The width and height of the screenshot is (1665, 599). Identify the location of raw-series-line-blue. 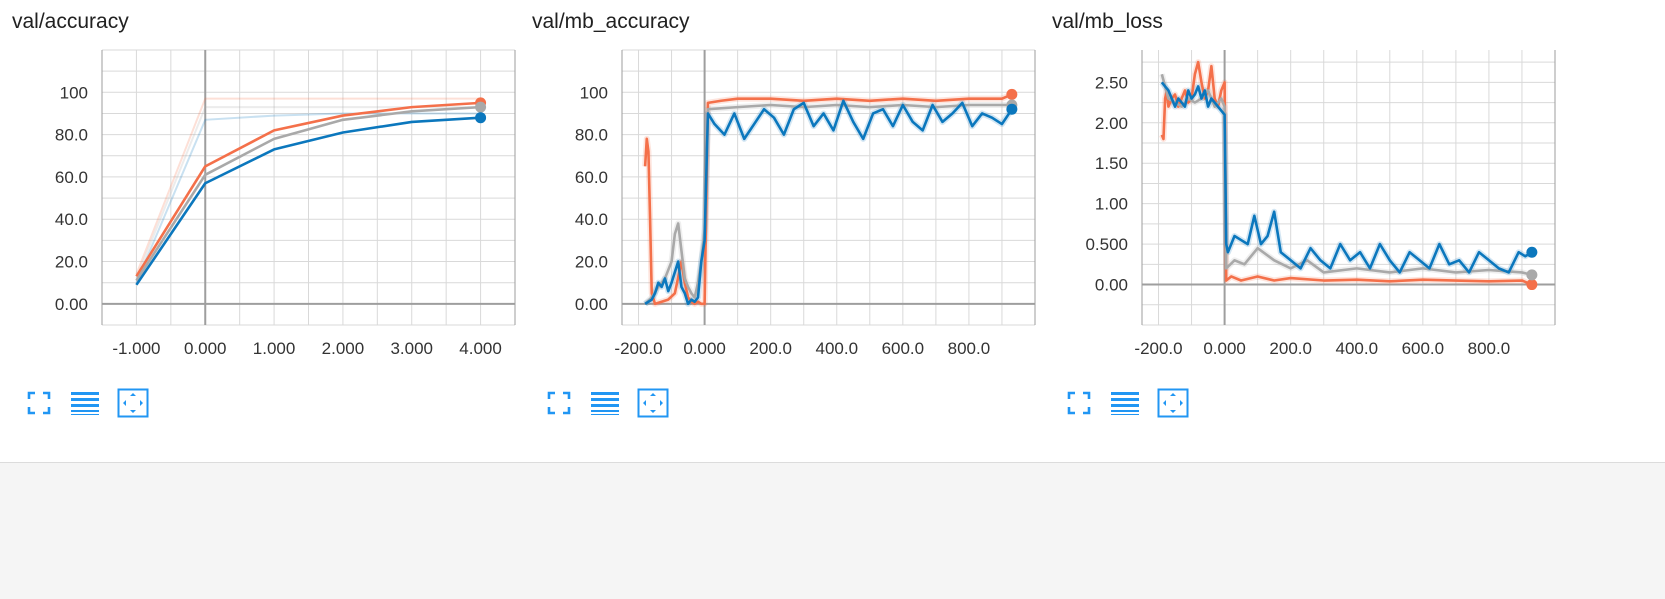
(308, 198).